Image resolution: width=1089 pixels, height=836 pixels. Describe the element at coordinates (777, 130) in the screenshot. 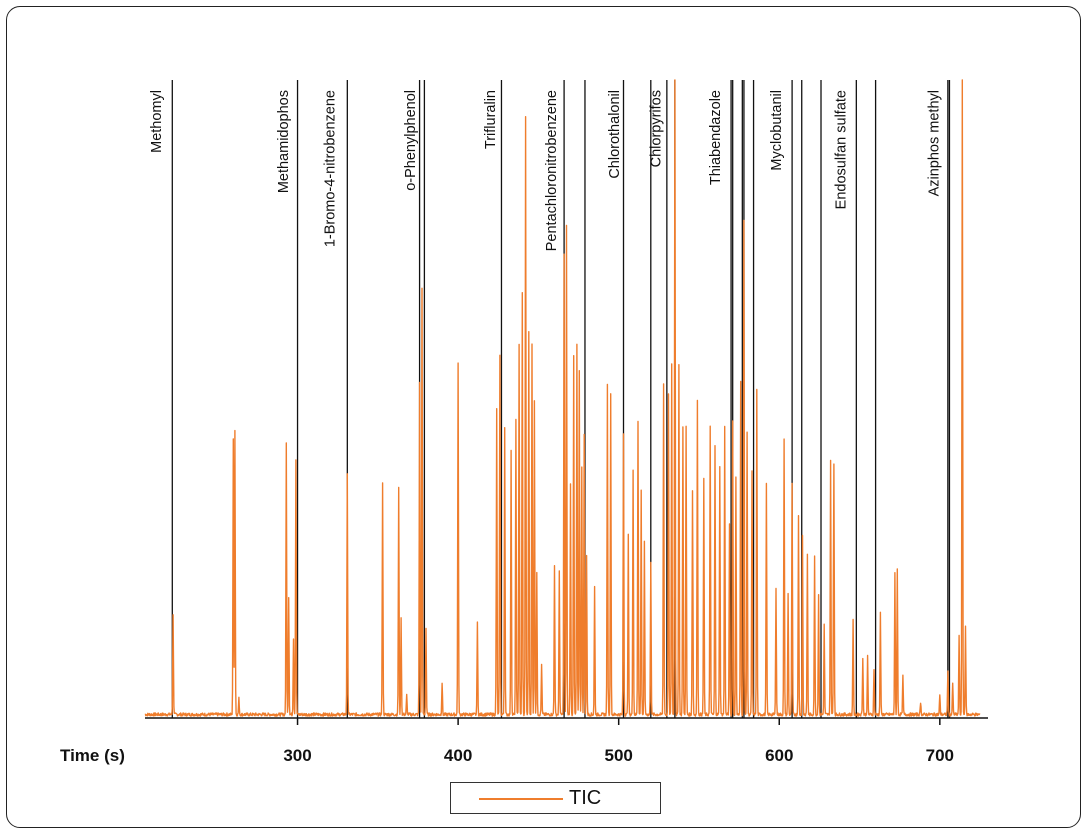

I see `annotation-label-myclobutanil: Myclobutanil` at that location.